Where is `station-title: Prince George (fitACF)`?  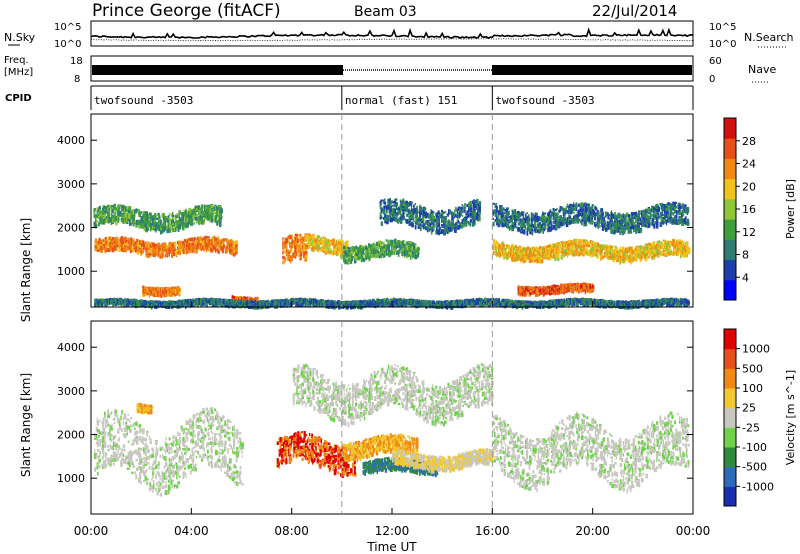
station-title: Prince George (fitACF) is located at coordinates (186, 11).